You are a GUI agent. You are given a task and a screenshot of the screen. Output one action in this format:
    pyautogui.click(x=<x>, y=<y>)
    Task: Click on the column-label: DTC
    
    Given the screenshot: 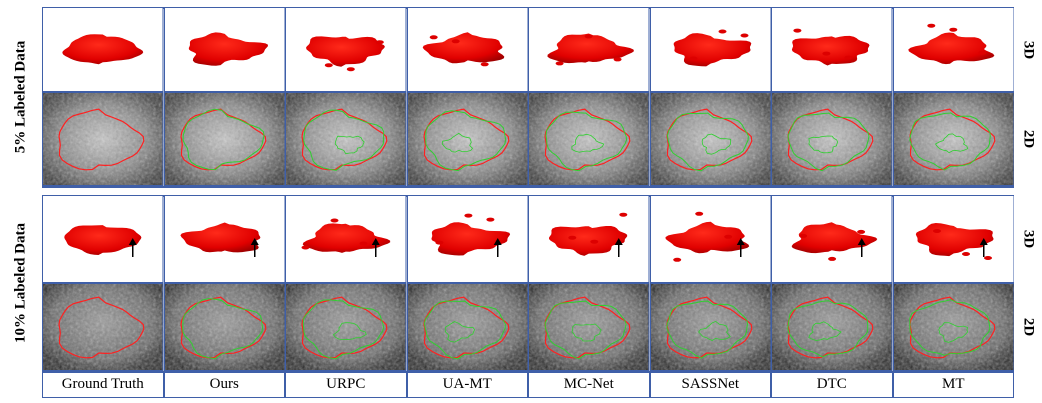 What is the action you would take?
    pyautogui.click(x=832, y=385)
    